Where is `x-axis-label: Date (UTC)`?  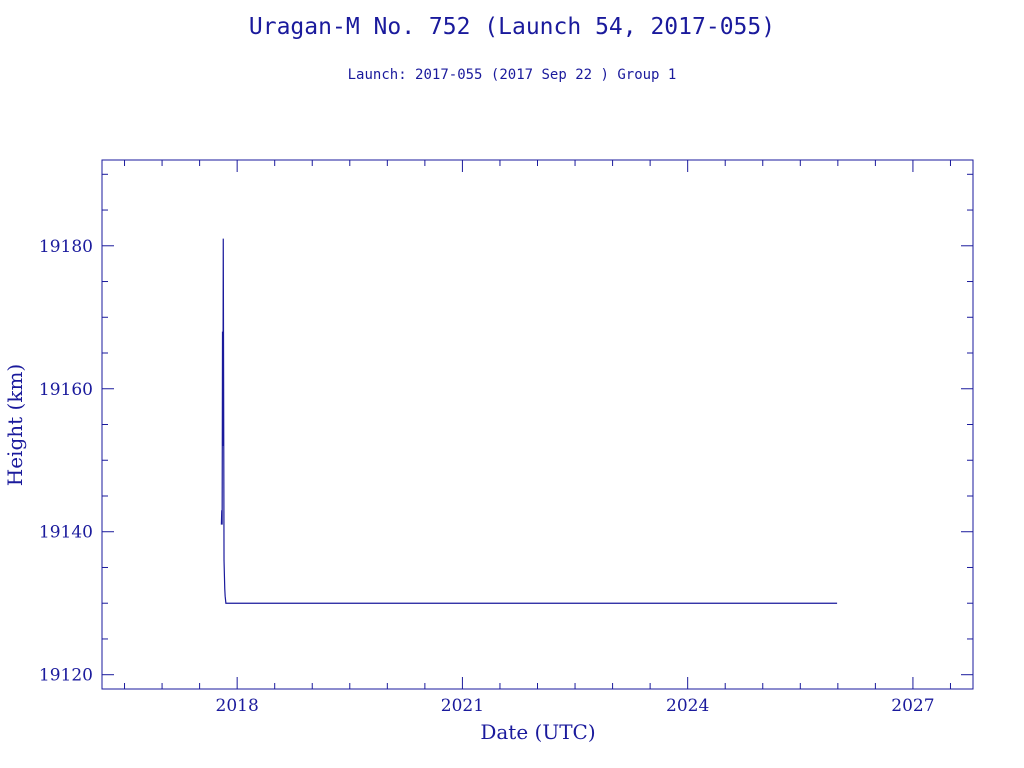 x-axis-label: Date (UTC) is located at coordinates (537, 732).